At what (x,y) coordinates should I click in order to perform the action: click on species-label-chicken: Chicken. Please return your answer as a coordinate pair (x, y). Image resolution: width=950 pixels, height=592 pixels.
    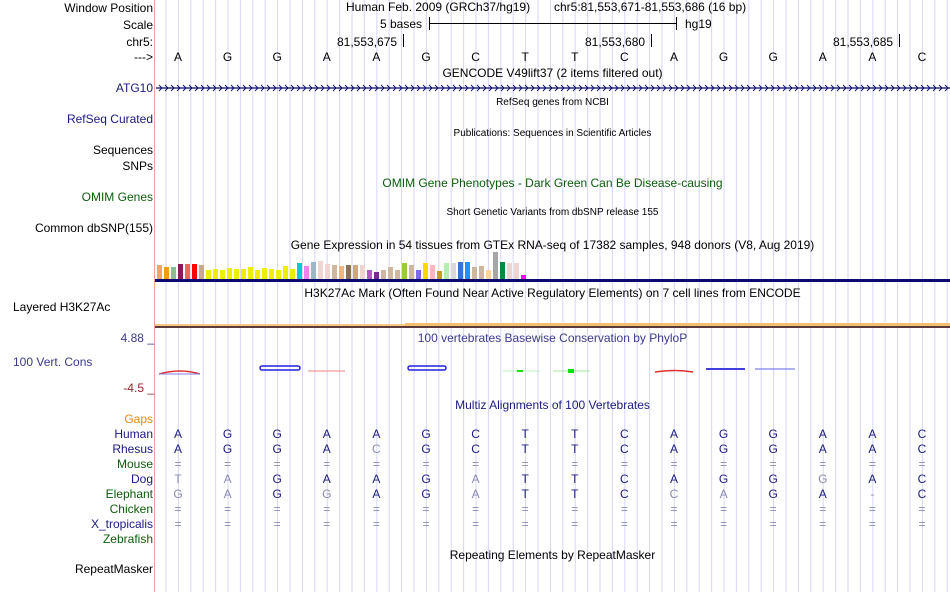
    Looking at the image, I should click on (131, 509).